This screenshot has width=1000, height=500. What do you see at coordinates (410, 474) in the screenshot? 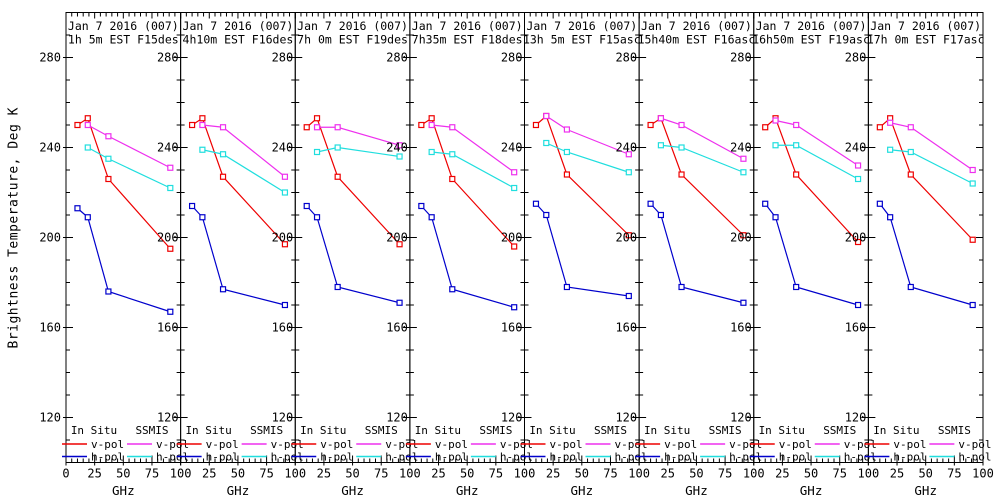
I see `x-tick-label: 100` at bounding box center [410, 474].